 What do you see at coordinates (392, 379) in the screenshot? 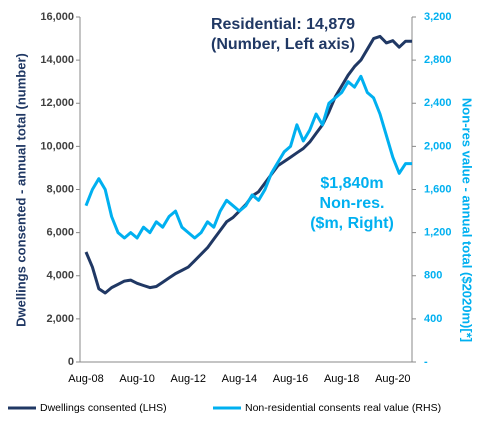
I see `x-tick-label: Aug-20` at bounding box center [392, 379].